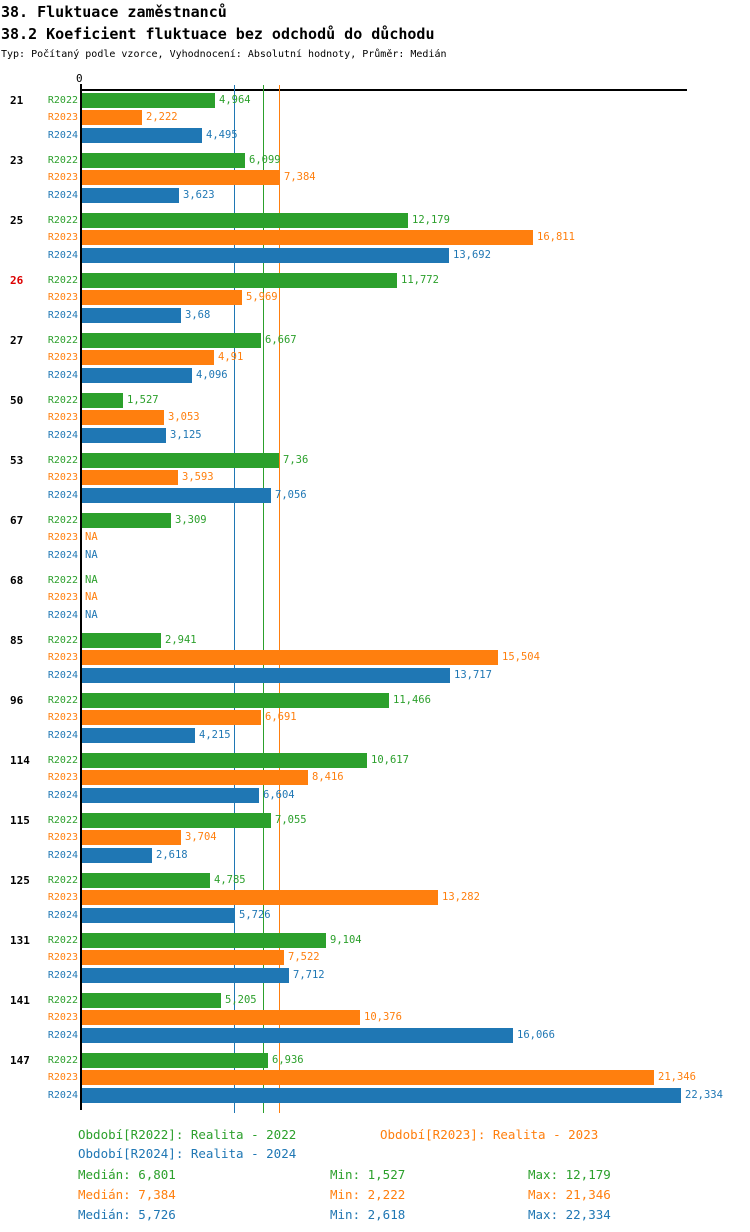  Describe the element at coordinates (431, 220) in the screenshot. I see `bar-value-label: 12,179` at that location.